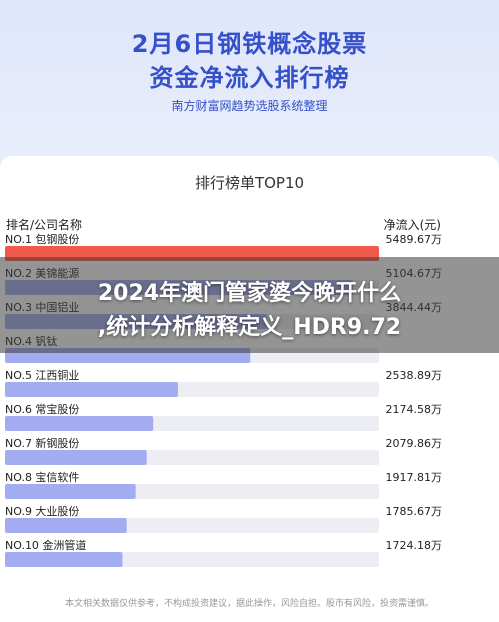 The image size is (499, 622). Describe the element at coordinates (414, 443) in the screenshot. I see `bar-value-label: 2079.86万` at that location.